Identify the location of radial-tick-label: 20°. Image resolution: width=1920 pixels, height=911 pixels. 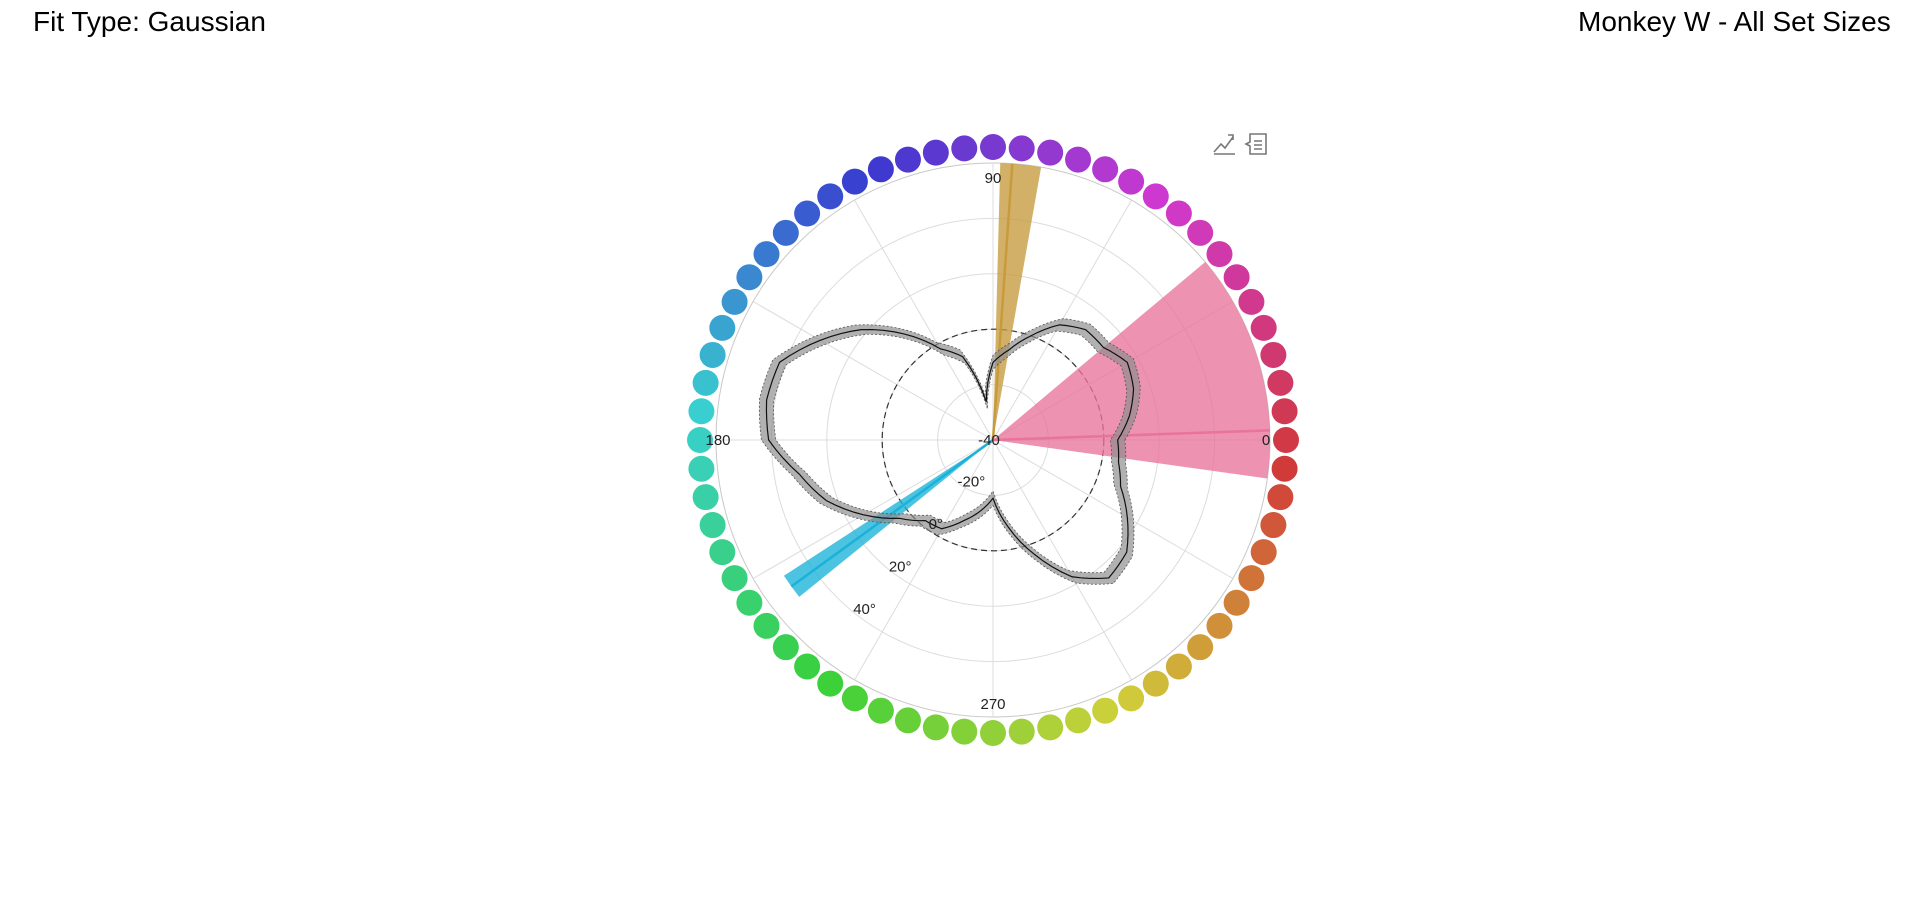
(900, 566).